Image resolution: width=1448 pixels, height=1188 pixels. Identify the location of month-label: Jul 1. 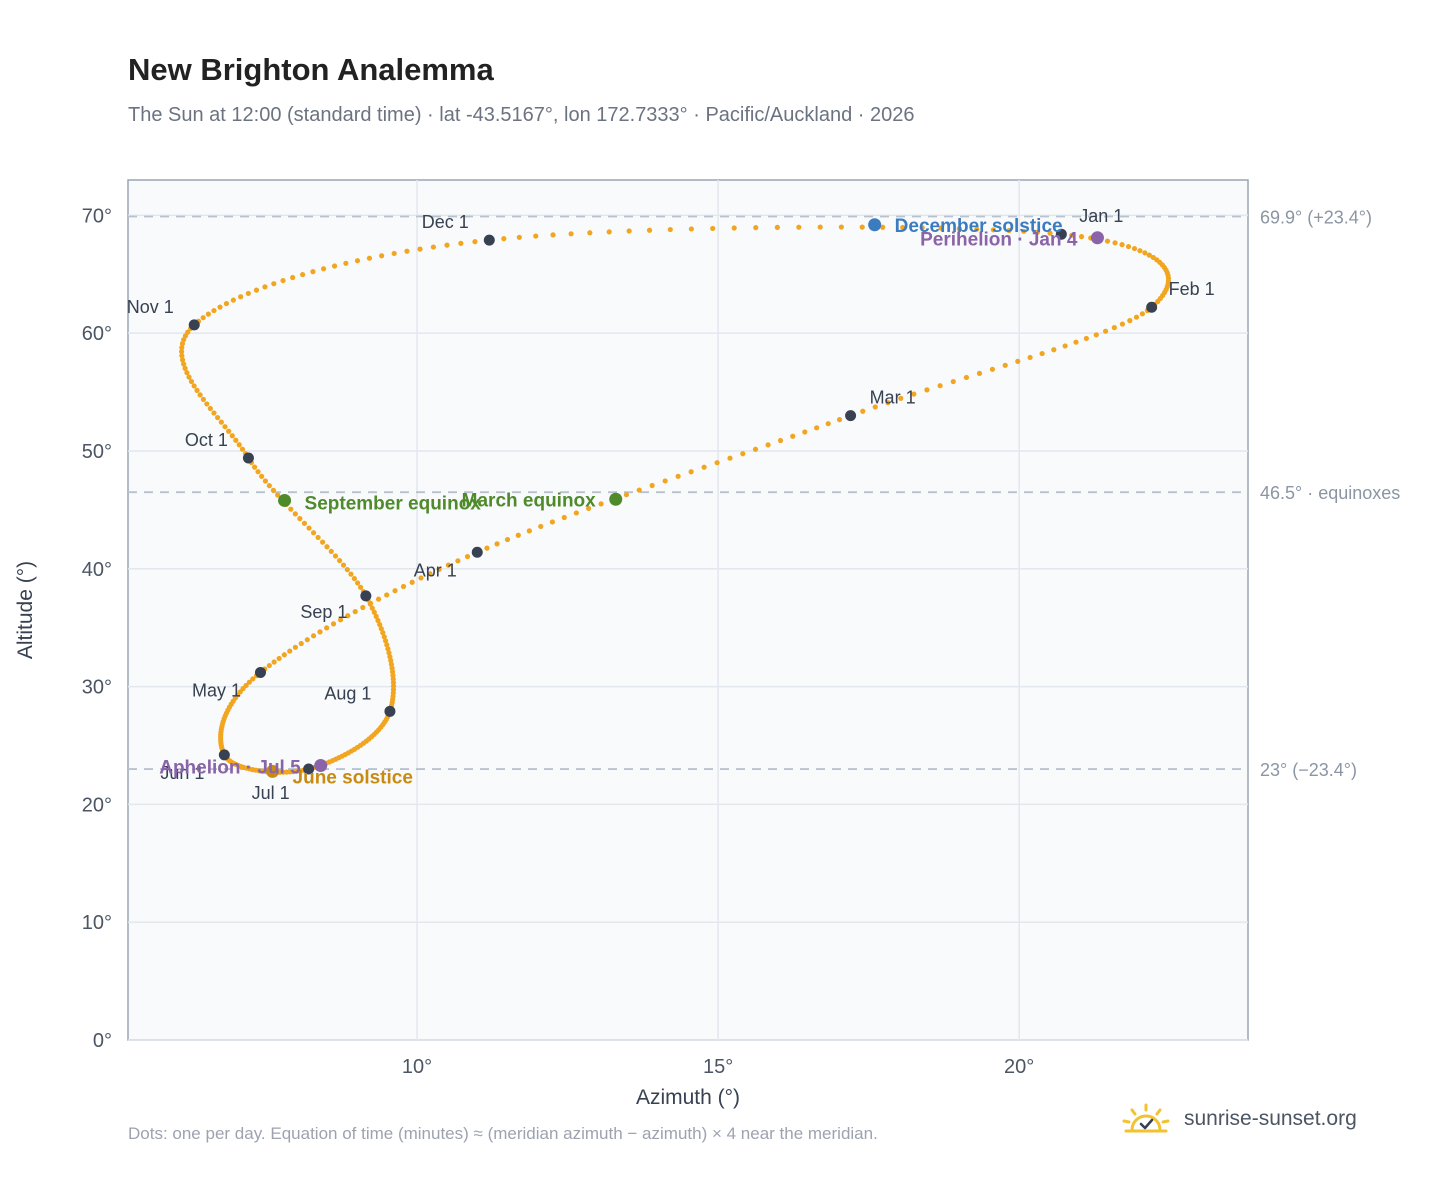
(271, 793).